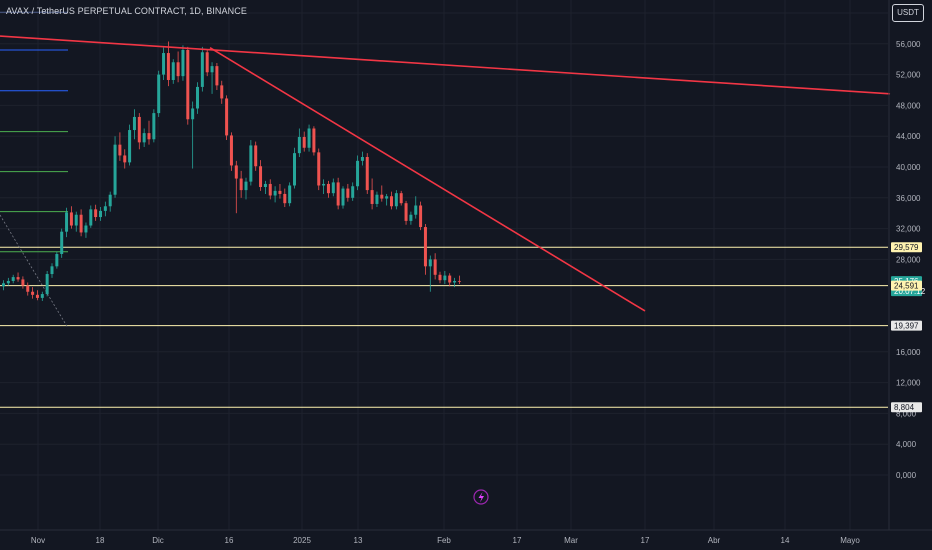 This screenshot has width=932, height=550. I want to click on x-tick-label: 14, so click(785, 540).